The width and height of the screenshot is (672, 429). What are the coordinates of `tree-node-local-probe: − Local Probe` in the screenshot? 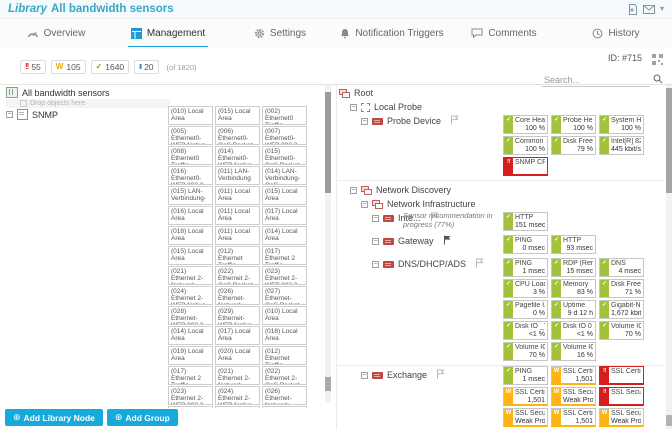 It's located at (500, 107).